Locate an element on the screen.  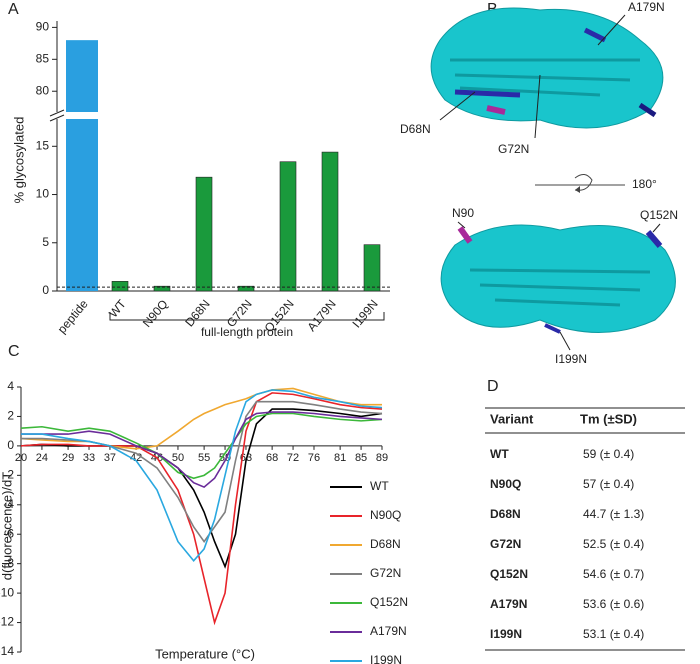
x-tick-label: 37 is located at coordinates (110, 458).